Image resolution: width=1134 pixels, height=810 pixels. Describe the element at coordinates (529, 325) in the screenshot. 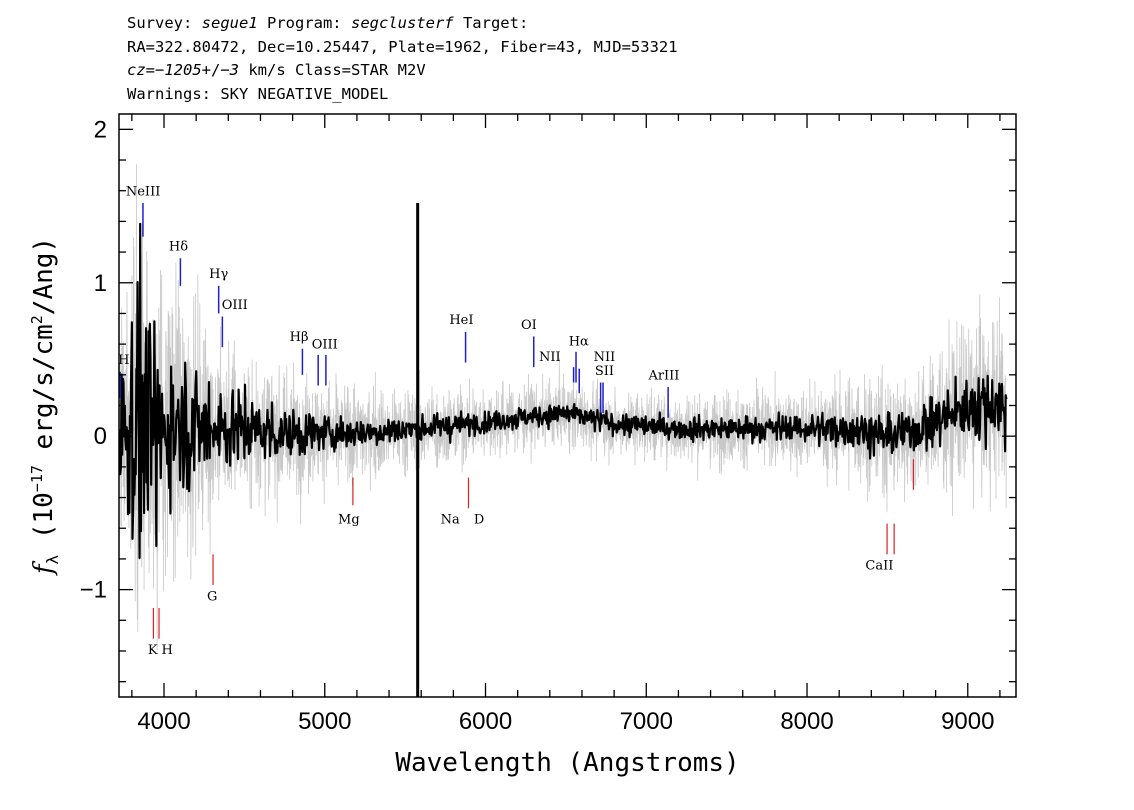

I see `emission-label: OI` at that location.